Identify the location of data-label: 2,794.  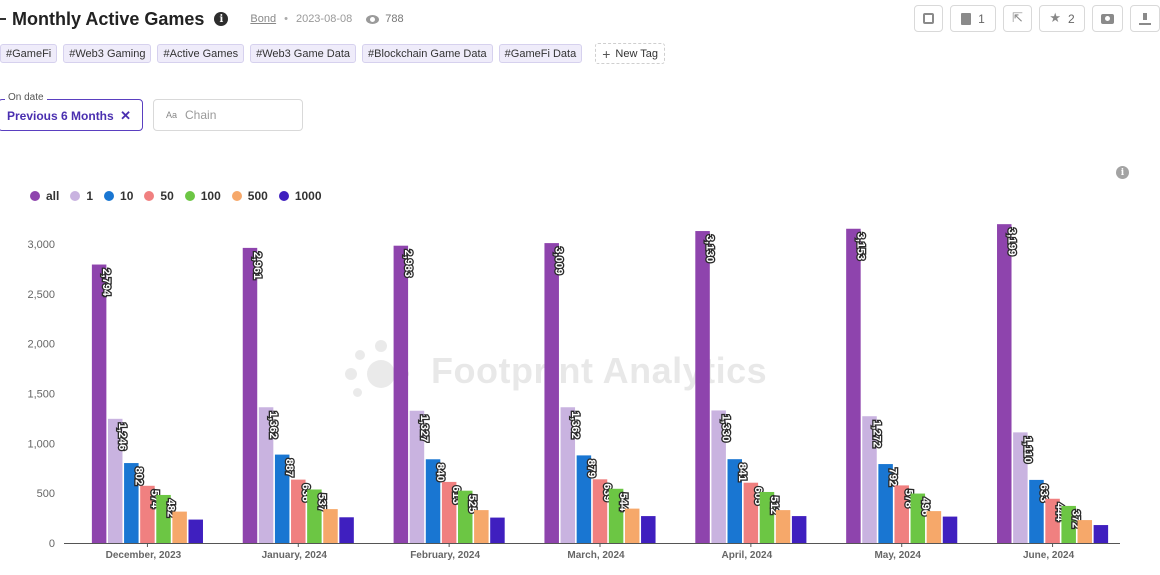
(106, 283).